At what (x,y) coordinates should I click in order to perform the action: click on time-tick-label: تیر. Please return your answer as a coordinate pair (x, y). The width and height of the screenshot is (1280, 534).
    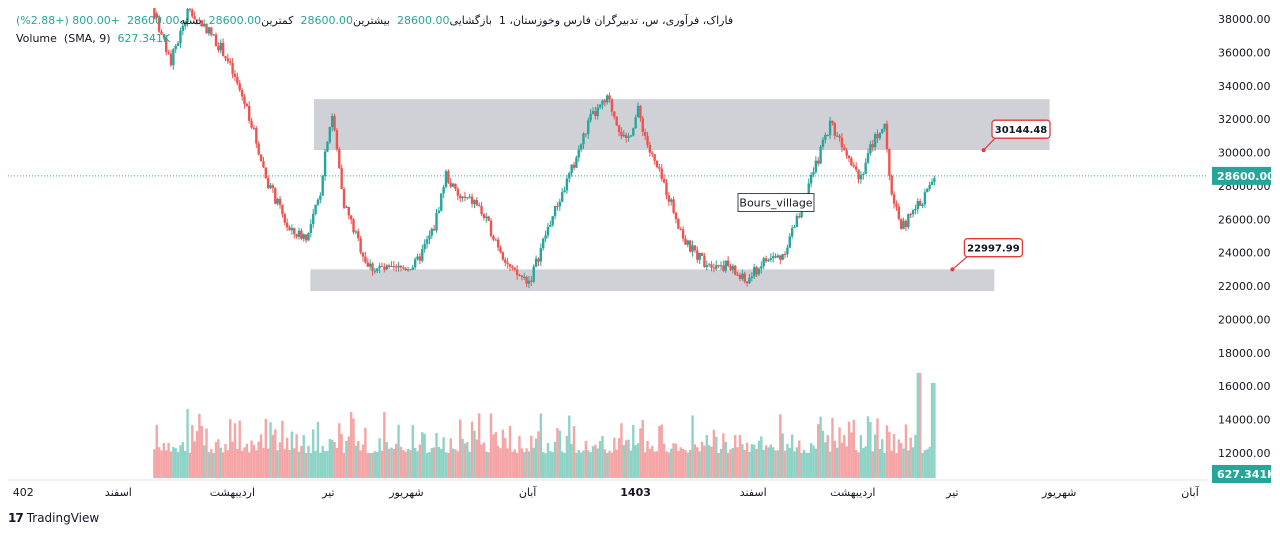
    Looking at the image, I should click on (327, 492).